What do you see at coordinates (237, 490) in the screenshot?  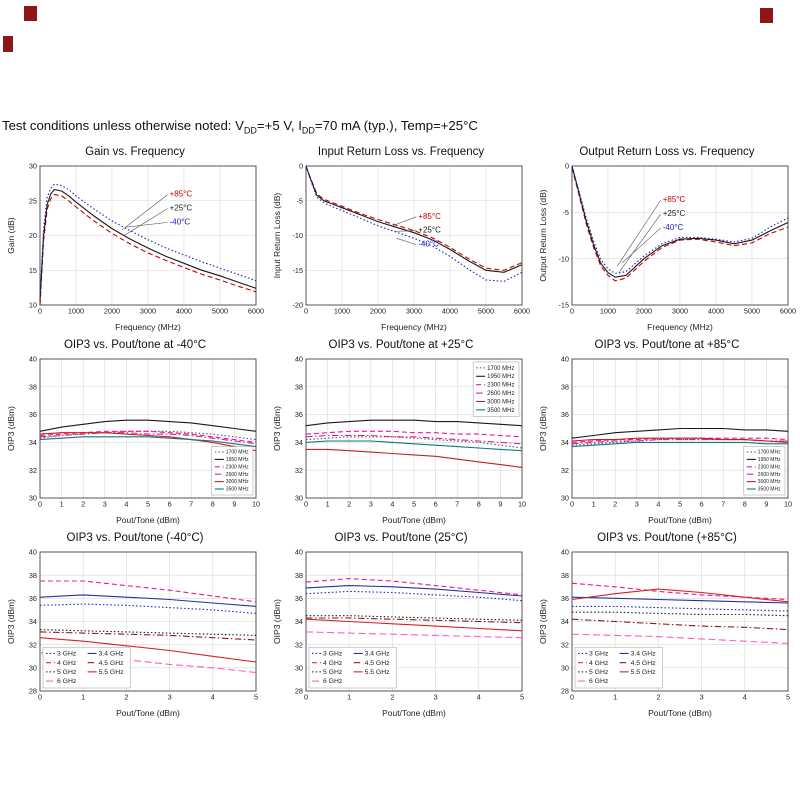 I see `svg-text: 3500 MHz` at bounding box center [237, 490].